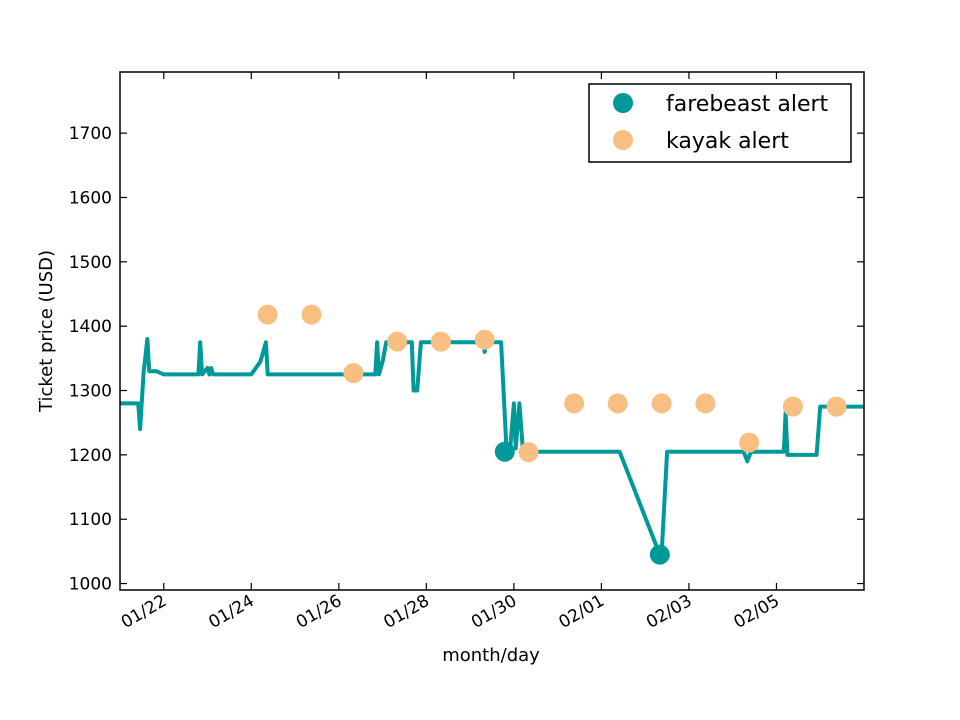  What do you see at coordinates (46, 331) in the screenshot?
I see `y-axis-label: Ticket price (USD)` at bounding box center [46, 331].